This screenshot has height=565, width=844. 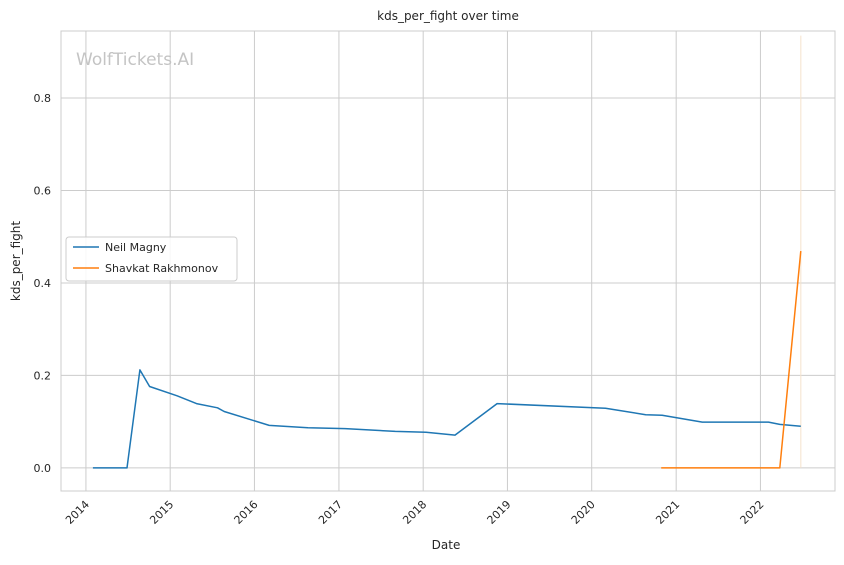 I want to click on y-tick-label: 0.8, so click(x=43, y=98).